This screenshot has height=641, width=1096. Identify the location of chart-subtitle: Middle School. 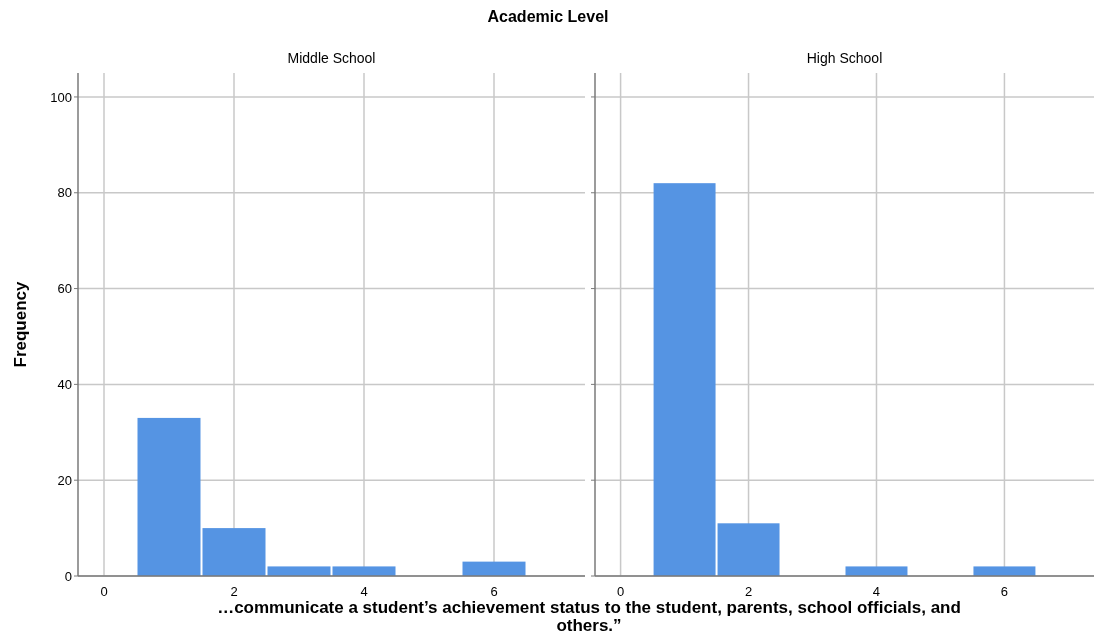
(331, 58).